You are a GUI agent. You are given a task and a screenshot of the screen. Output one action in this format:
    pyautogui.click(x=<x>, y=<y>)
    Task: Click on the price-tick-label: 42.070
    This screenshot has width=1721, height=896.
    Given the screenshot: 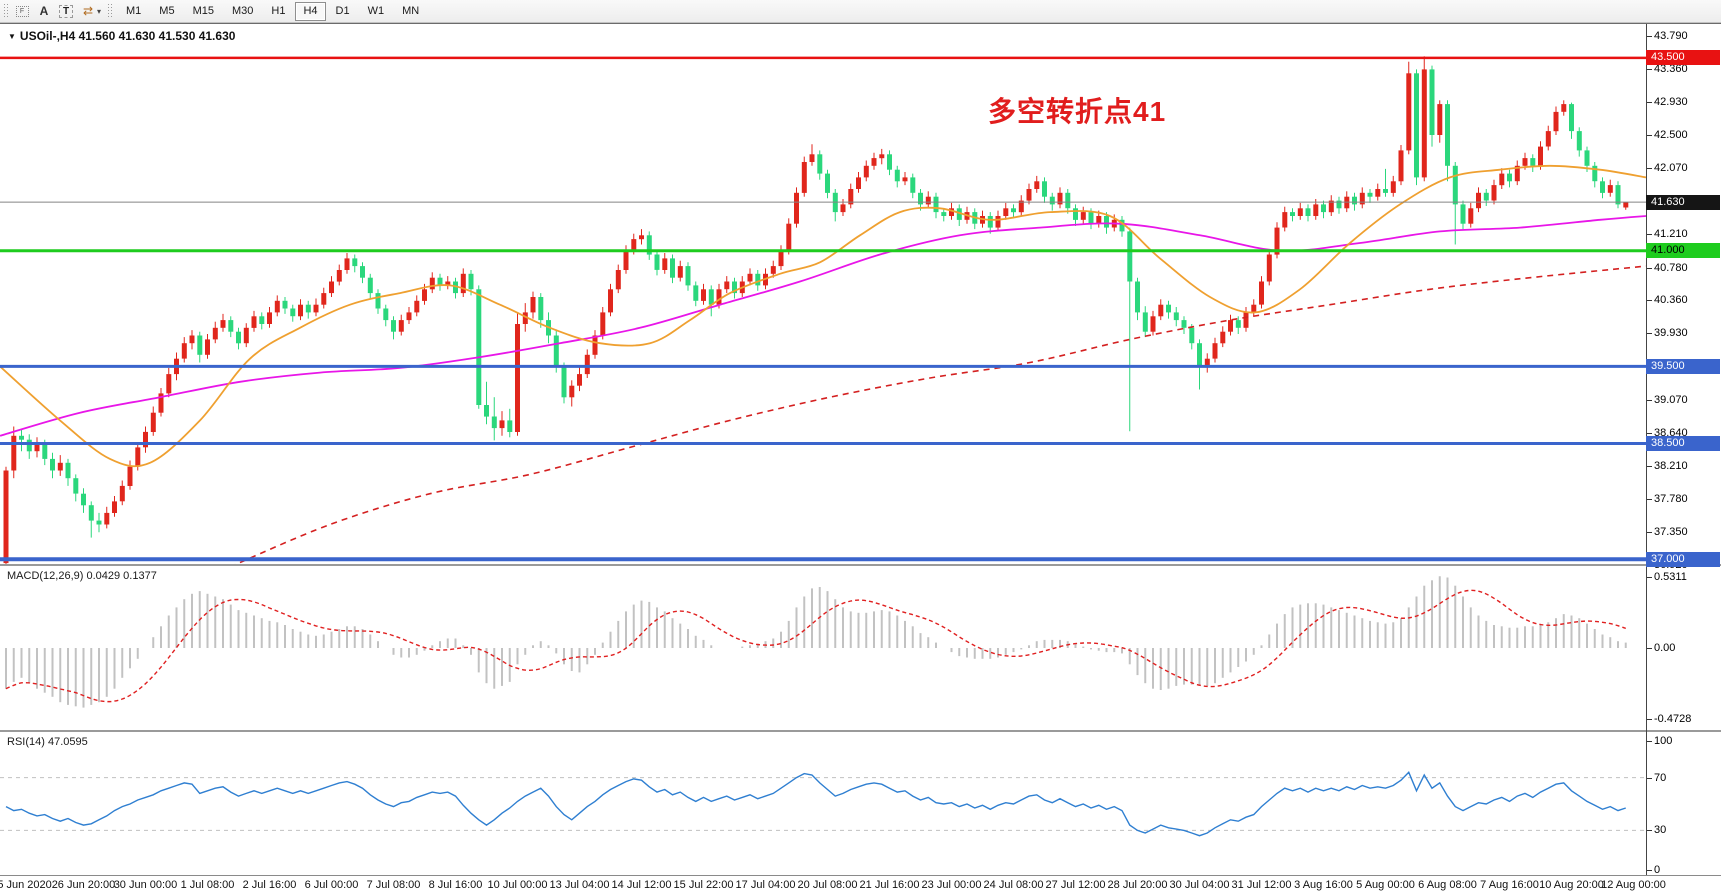 What is the action you would take?
    pyautogui.click(x=1667, y=168)
    